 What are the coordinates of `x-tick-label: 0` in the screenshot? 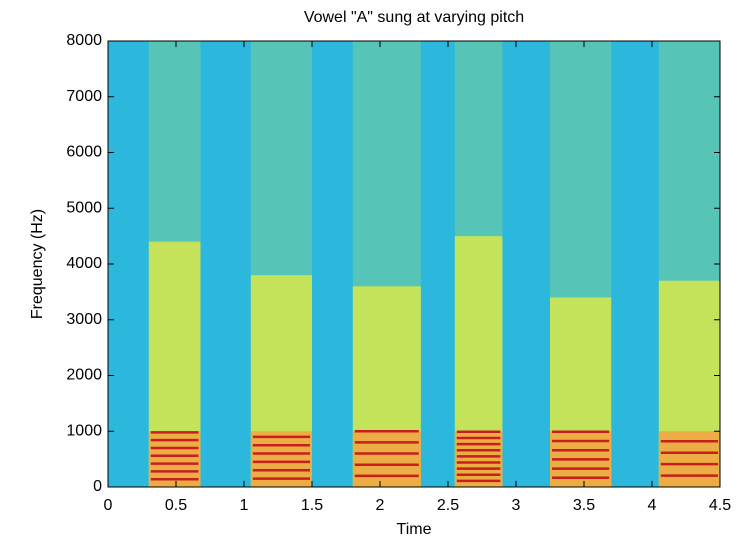 It's located at (108, 505).